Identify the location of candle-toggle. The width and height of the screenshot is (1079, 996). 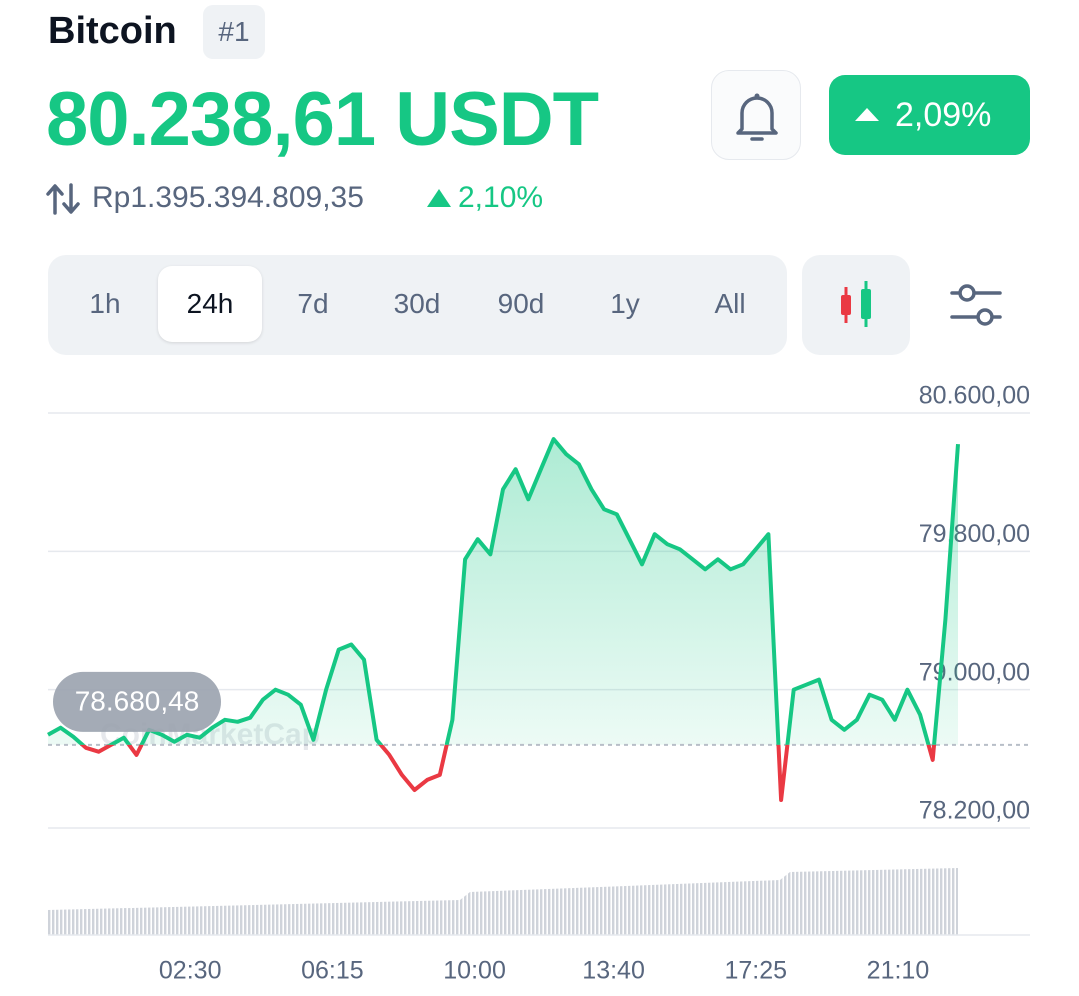
(856, 305).